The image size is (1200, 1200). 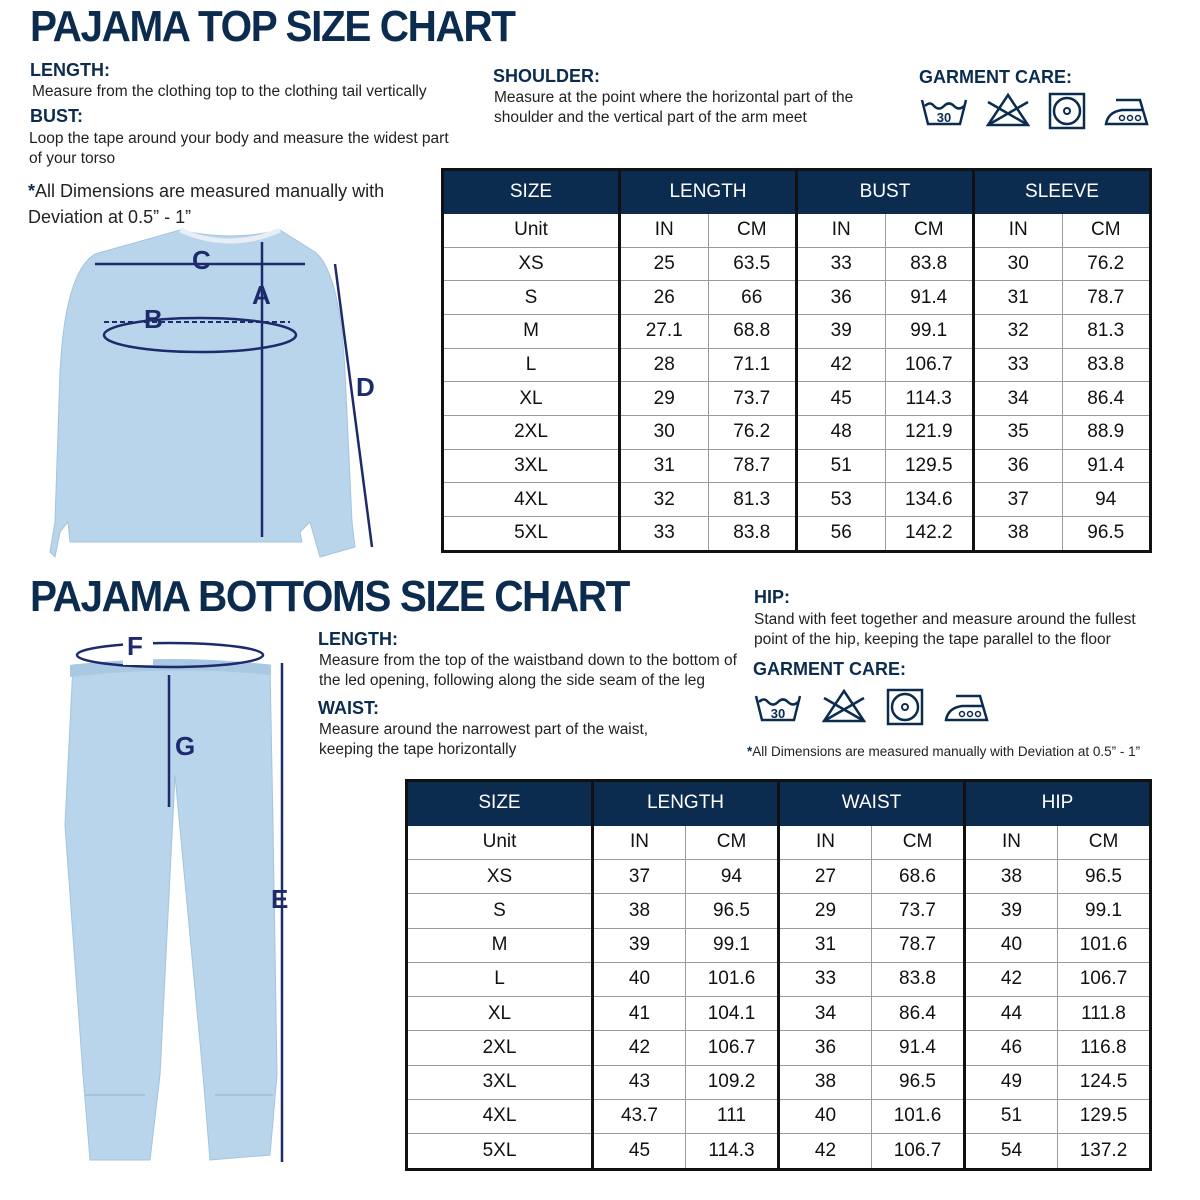 I want to click on value-cell: 29, so click(x=664, y=398).